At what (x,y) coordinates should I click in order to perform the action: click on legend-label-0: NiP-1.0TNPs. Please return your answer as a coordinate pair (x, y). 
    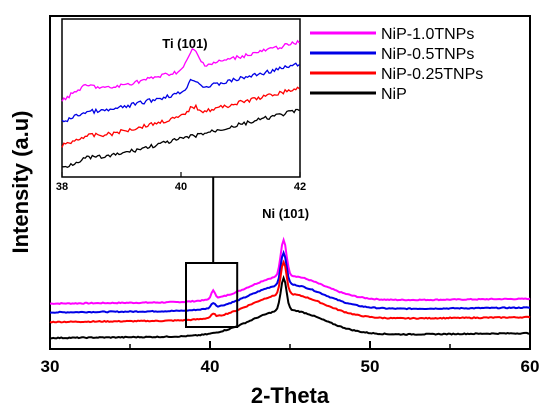
    Looking at the image, I should click on (427, 34).